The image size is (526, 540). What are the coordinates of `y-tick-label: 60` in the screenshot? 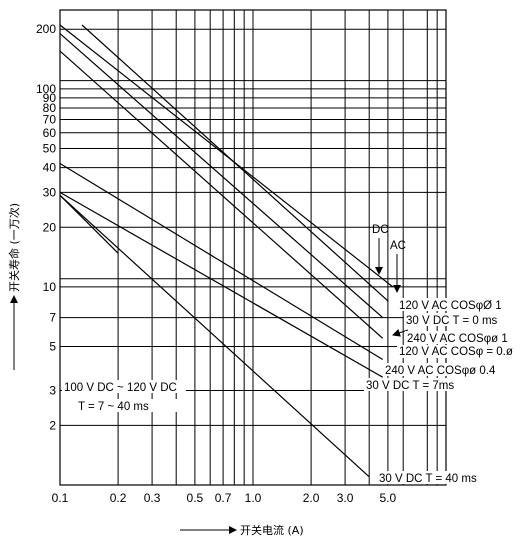 It's located at (50, 133).